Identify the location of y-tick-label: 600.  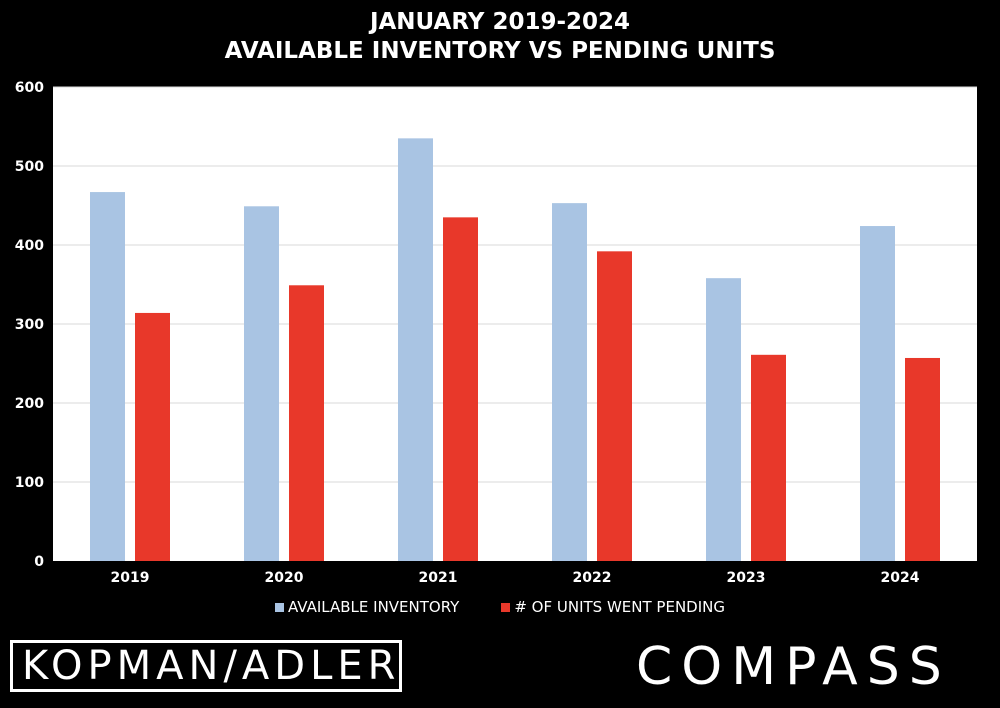
(29, 88).